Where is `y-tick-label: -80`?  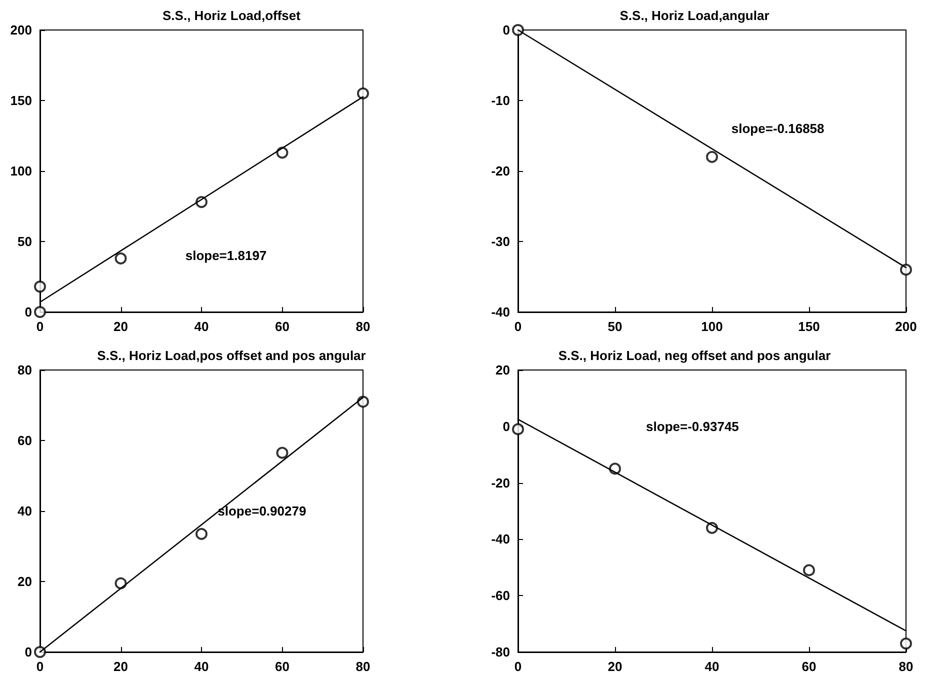
y-tick-label: -80 is located at coordinates (500, 652).